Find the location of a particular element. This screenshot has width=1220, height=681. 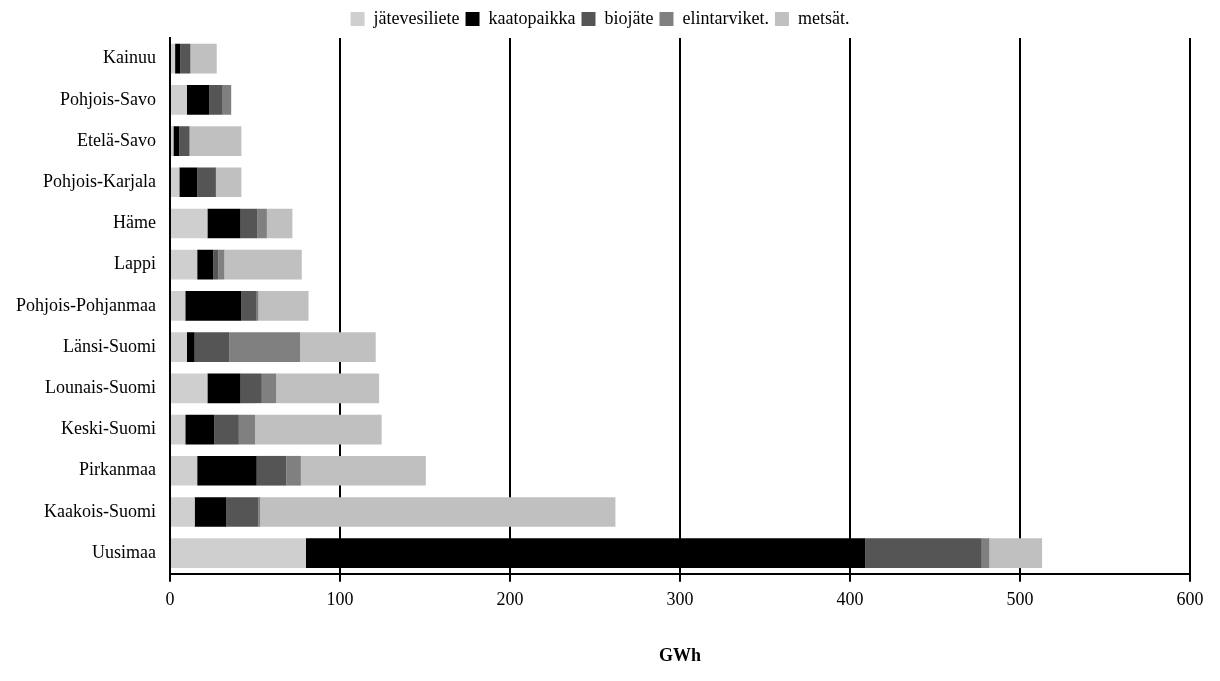

y-tick-label: Länsi-Suomi is located at coordinates (109, 345).